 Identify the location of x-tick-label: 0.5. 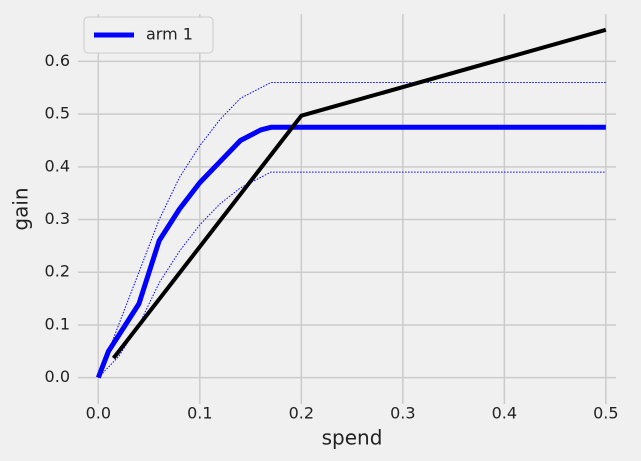
(605, 413).